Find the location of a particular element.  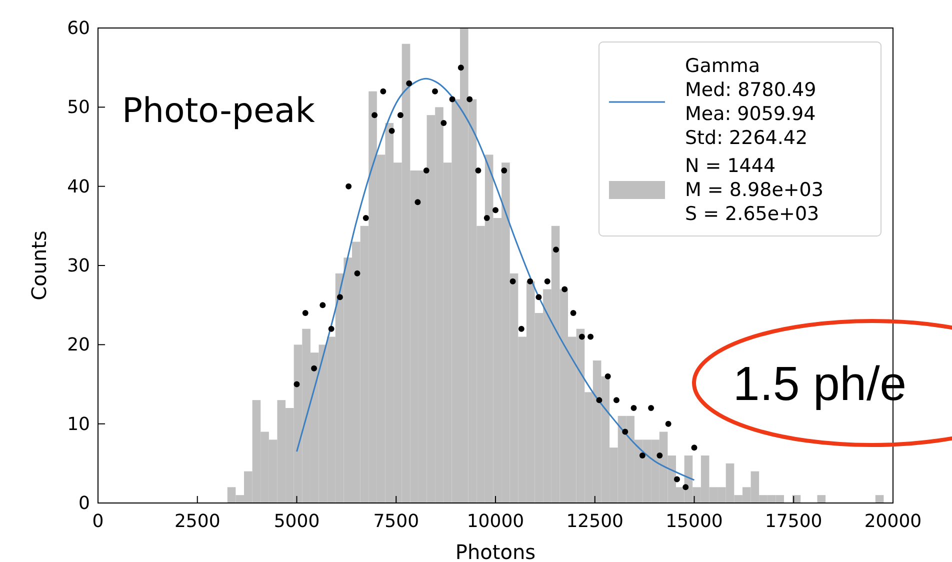

y-tick-label: 40 is located at coordinates (78, 187).